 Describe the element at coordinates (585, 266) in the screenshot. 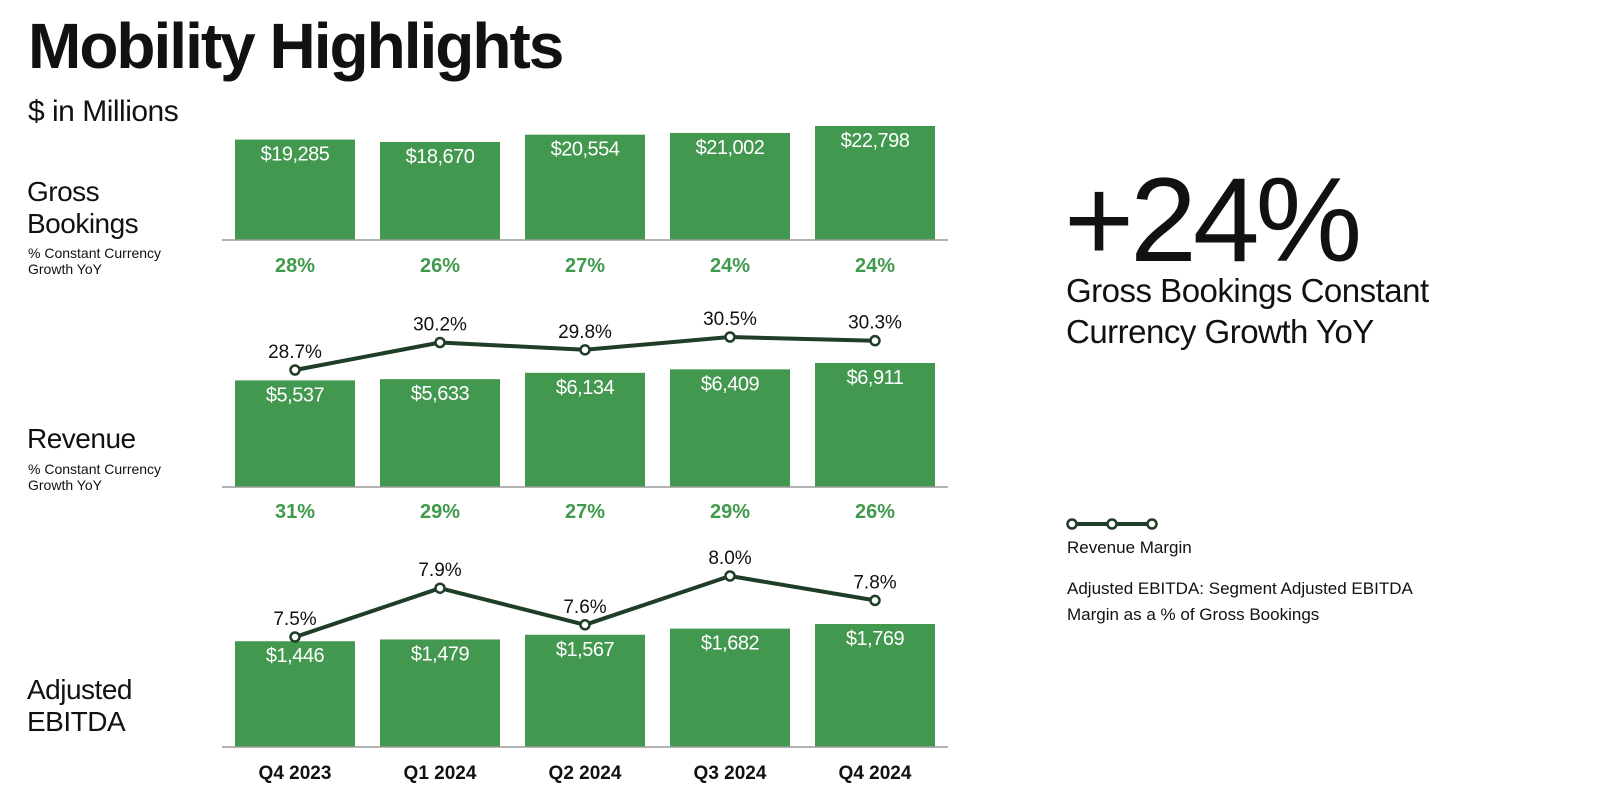

I see `gross-bookings-growth-label: 27%` at that location.